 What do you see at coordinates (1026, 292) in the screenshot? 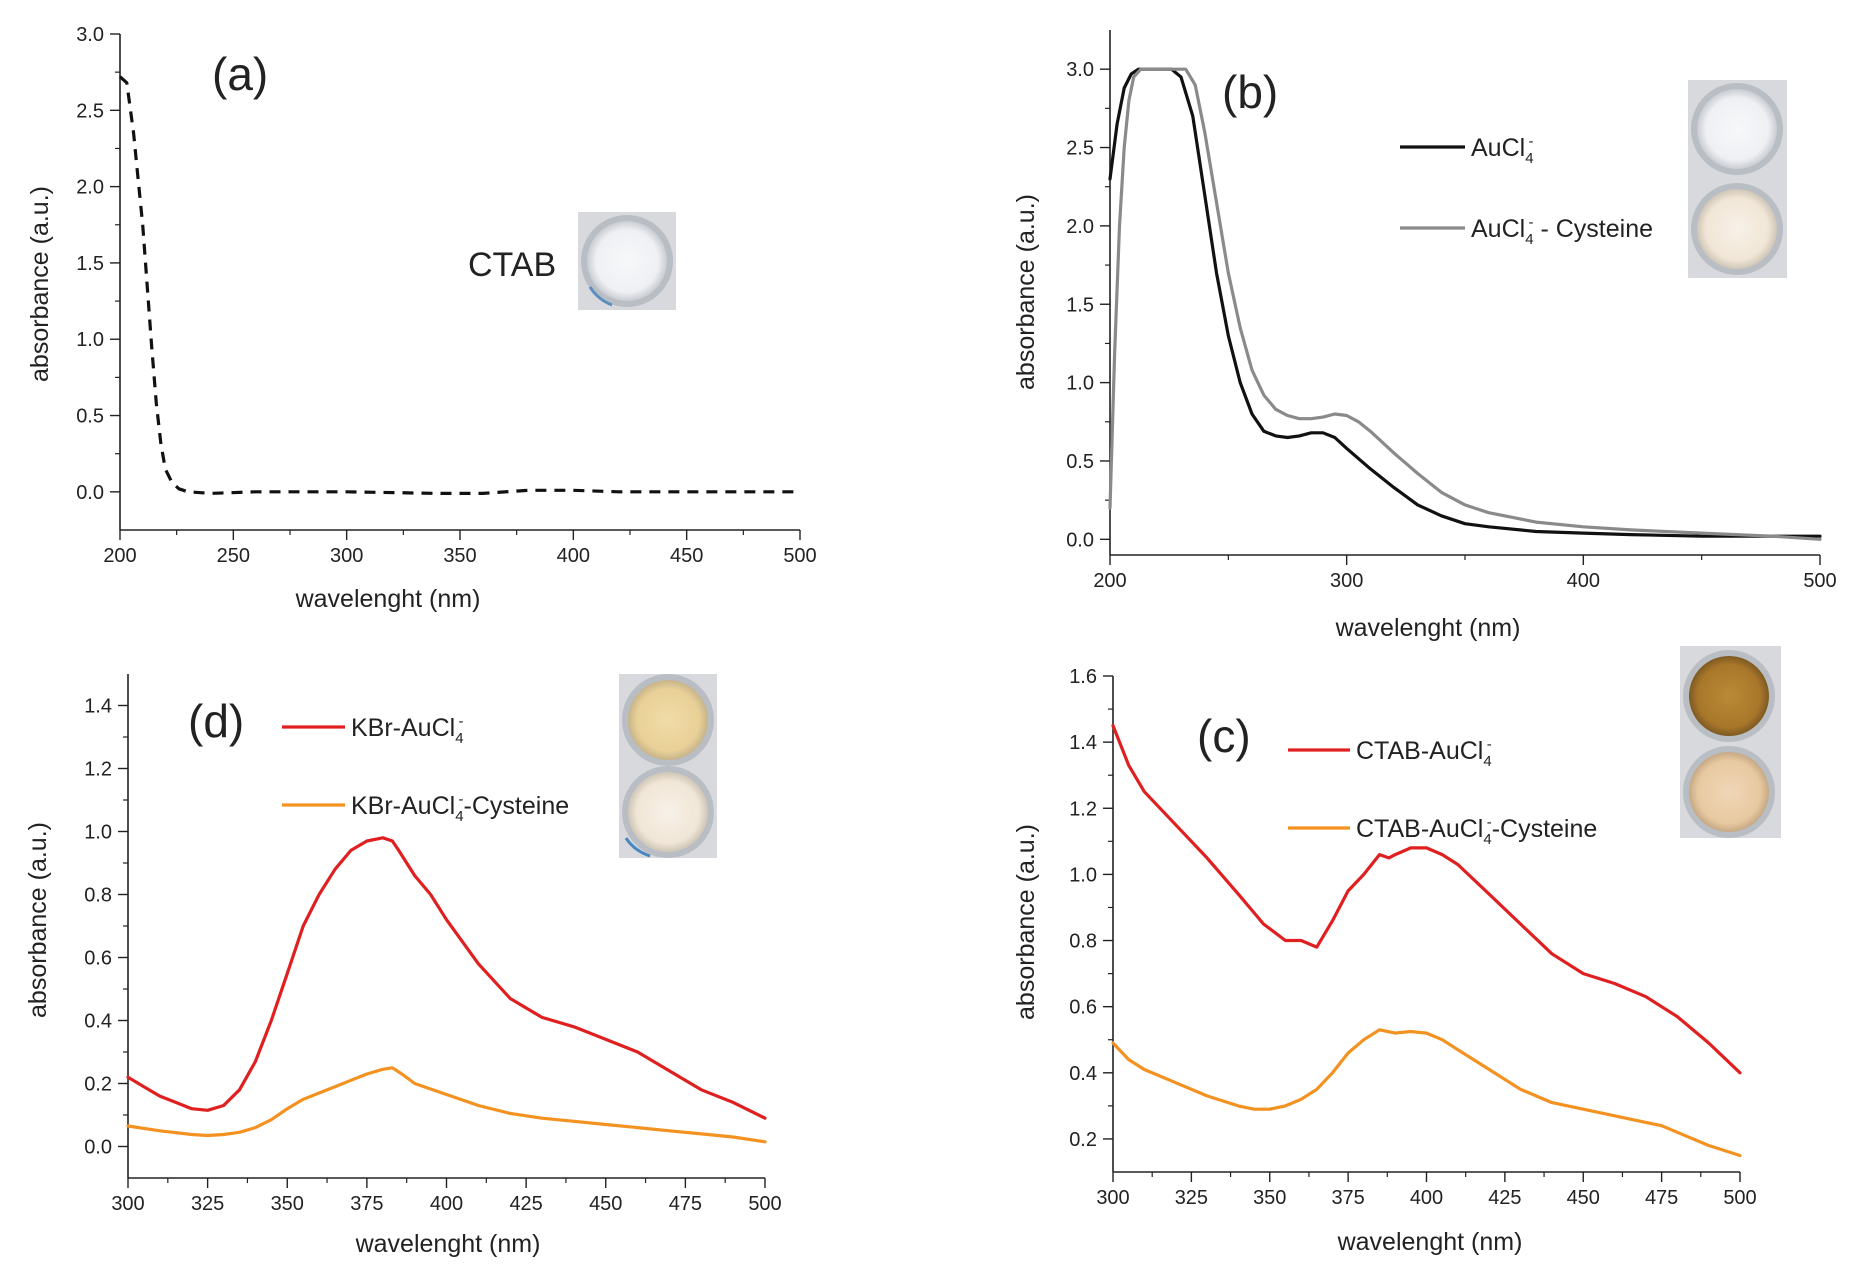
I see `panel-b-ylabel: absorbance (a.u.)` at bounding box center [1026, 292].